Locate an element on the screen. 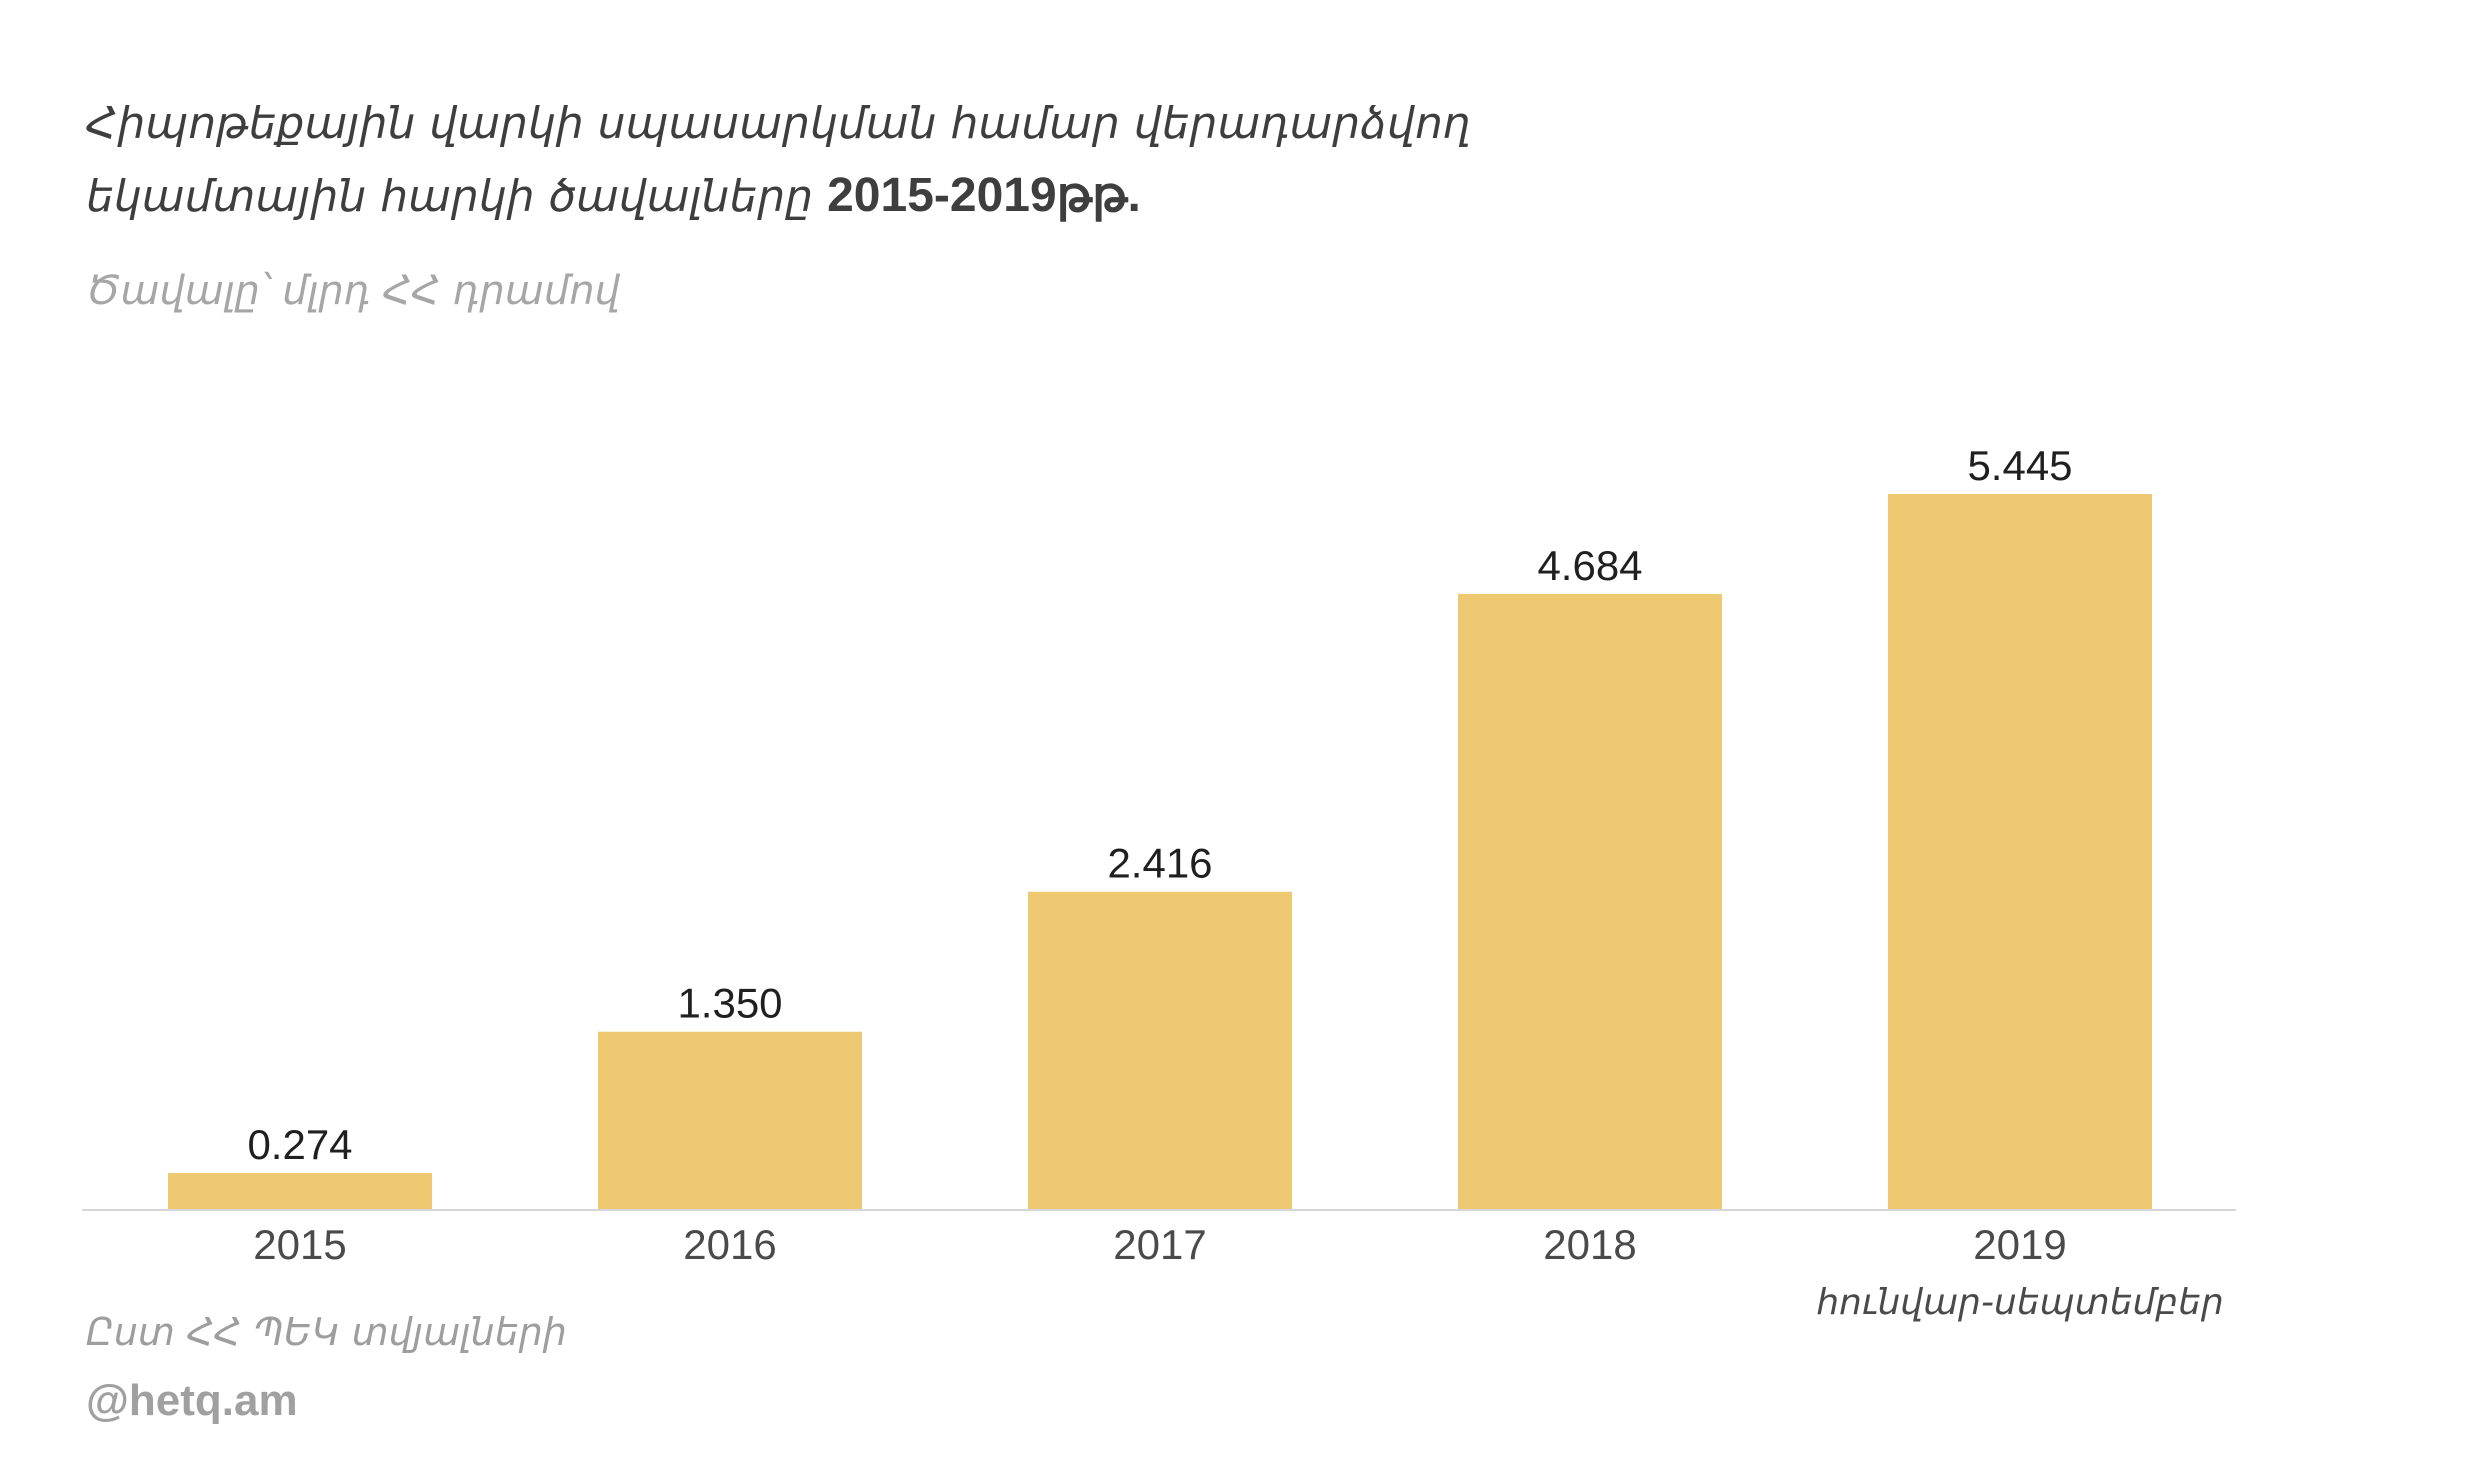  x-tick-label-2018: 2018 is located at coordinates (1589, 1244).